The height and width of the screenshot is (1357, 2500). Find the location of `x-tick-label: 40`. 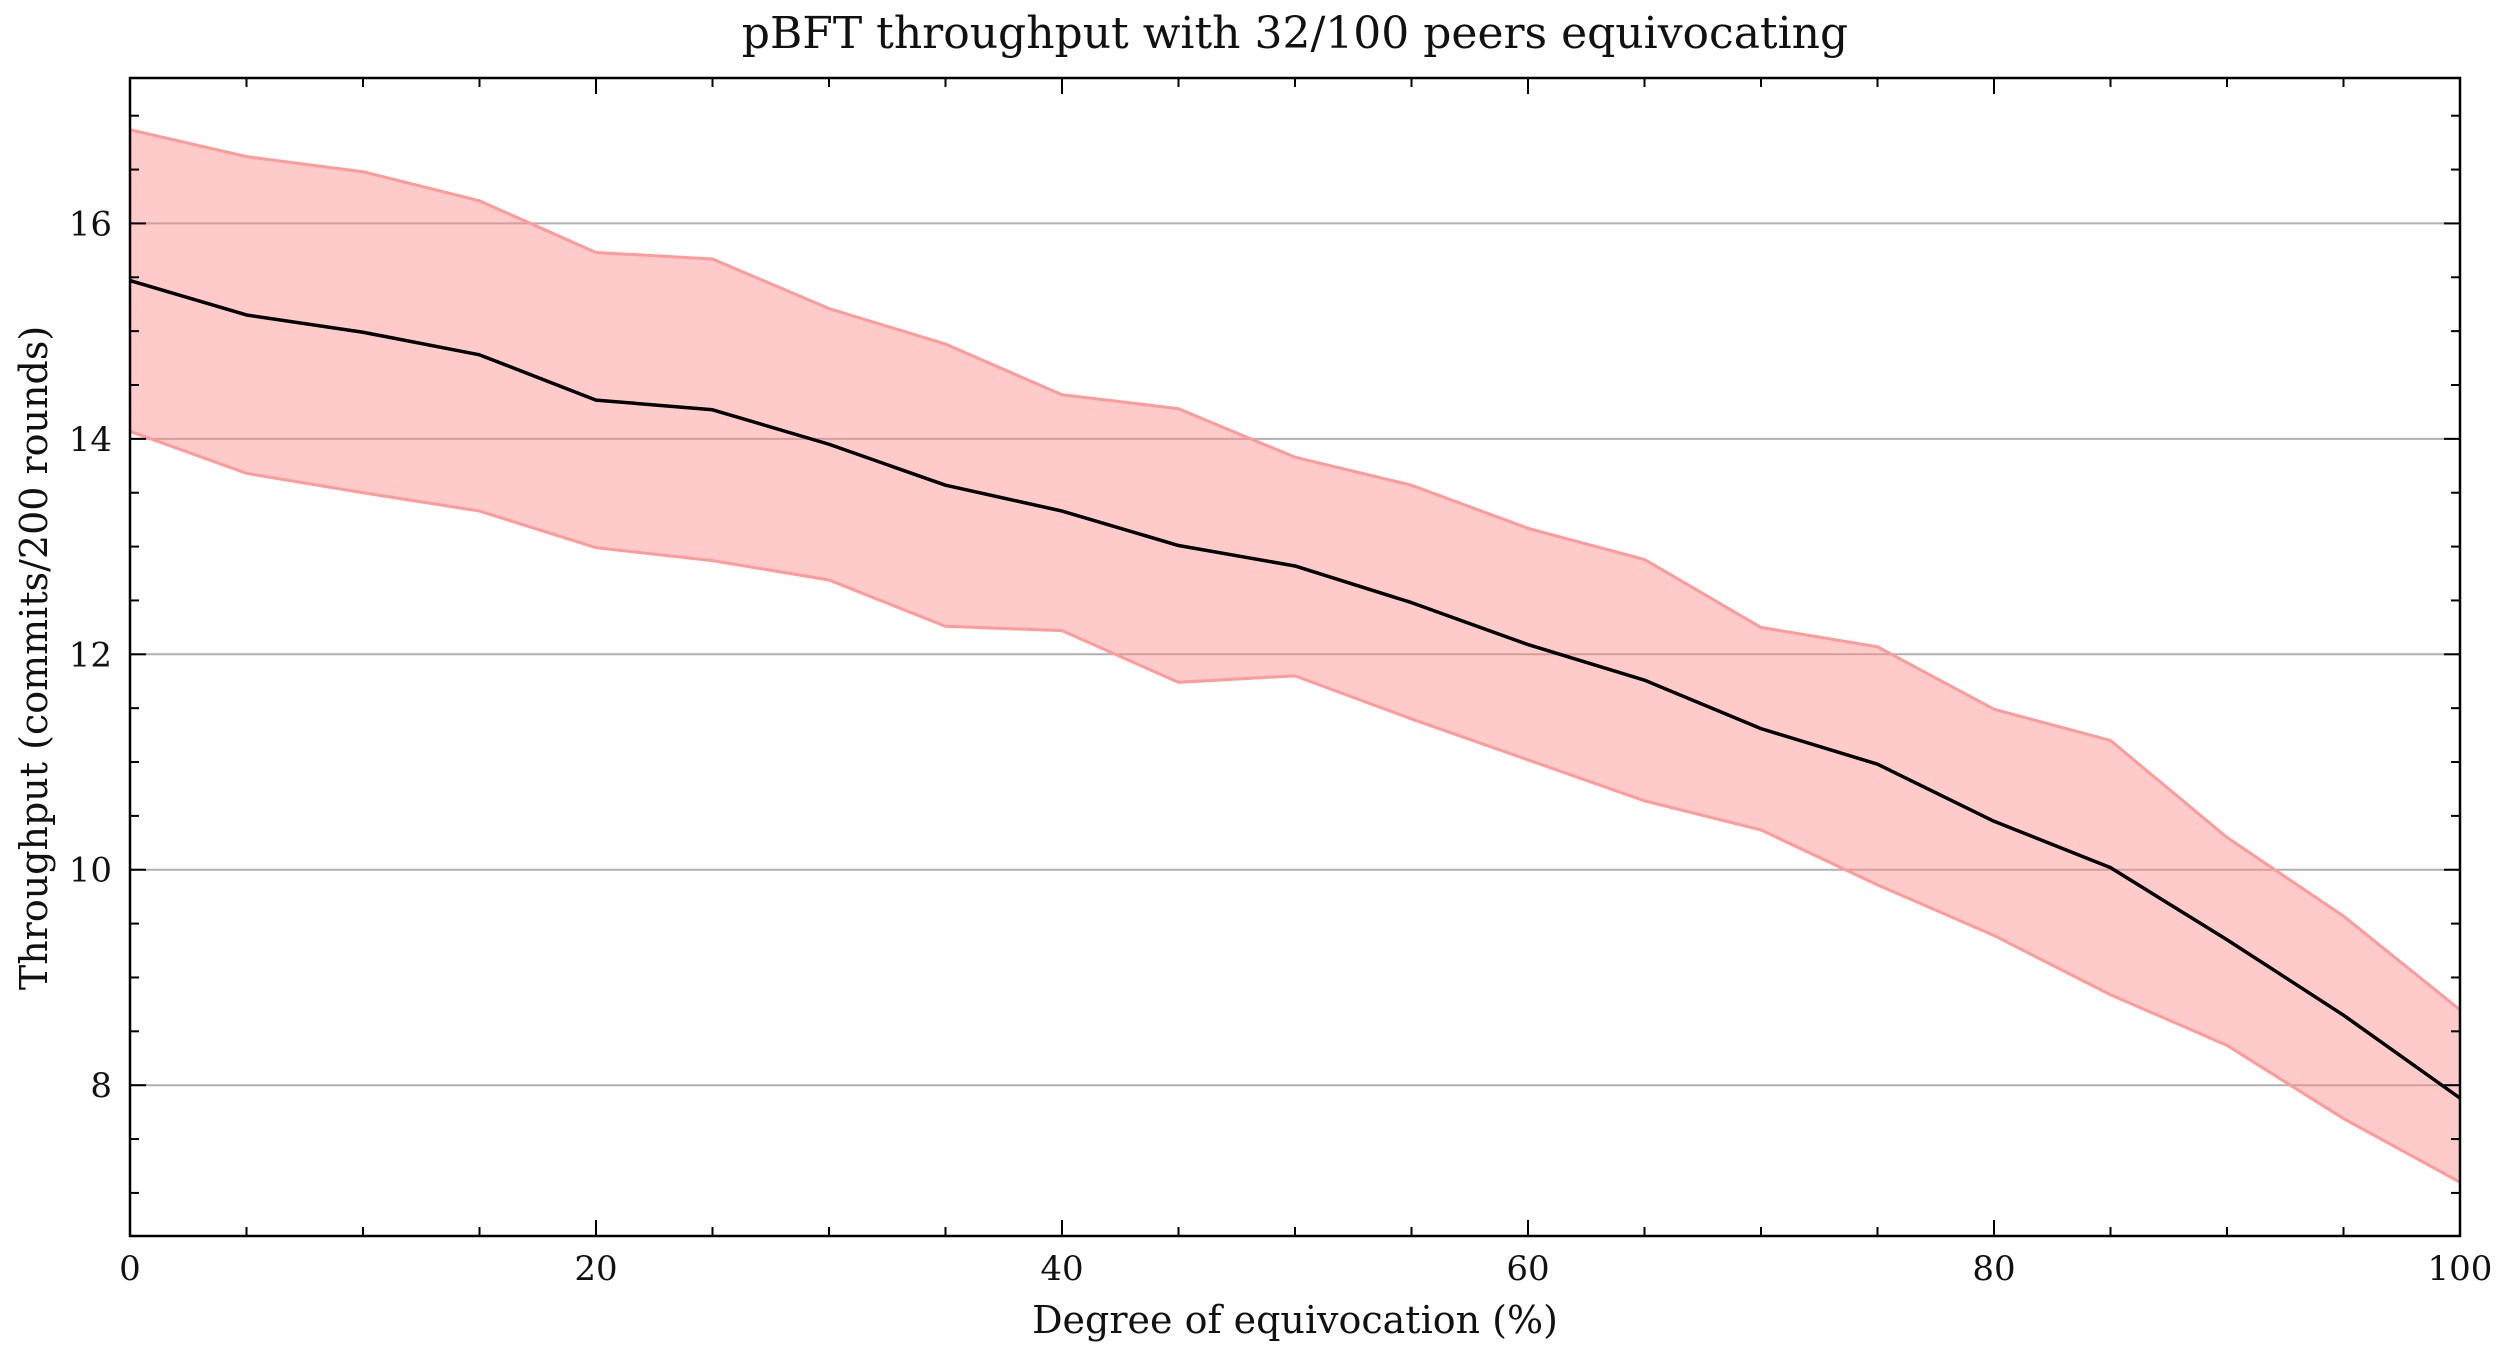

x-tick-label: 40 is located at coordinates (1061, 1269).